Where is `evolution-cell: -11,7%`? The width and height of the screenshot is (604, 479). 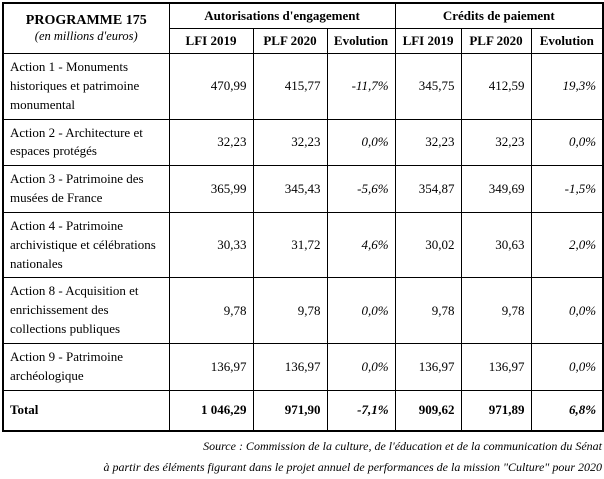
evolution-cell: -11,7% is located at coordinates (361, 86).